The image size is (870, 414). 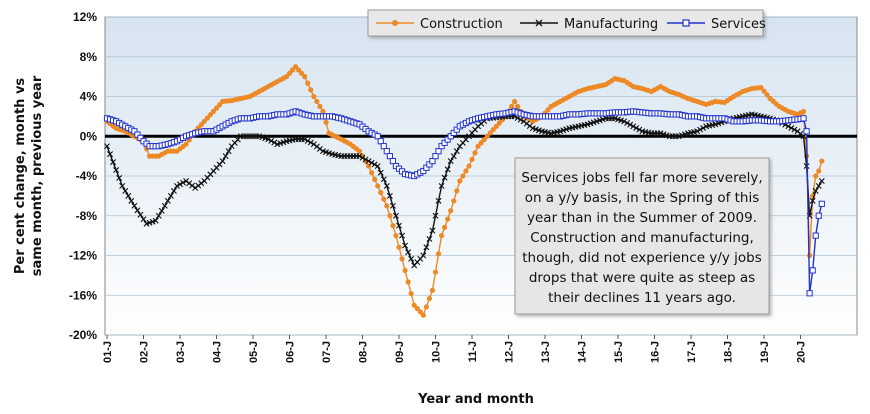 I want to click on x-tick-label: 09-J, so click(x=400, y=352).